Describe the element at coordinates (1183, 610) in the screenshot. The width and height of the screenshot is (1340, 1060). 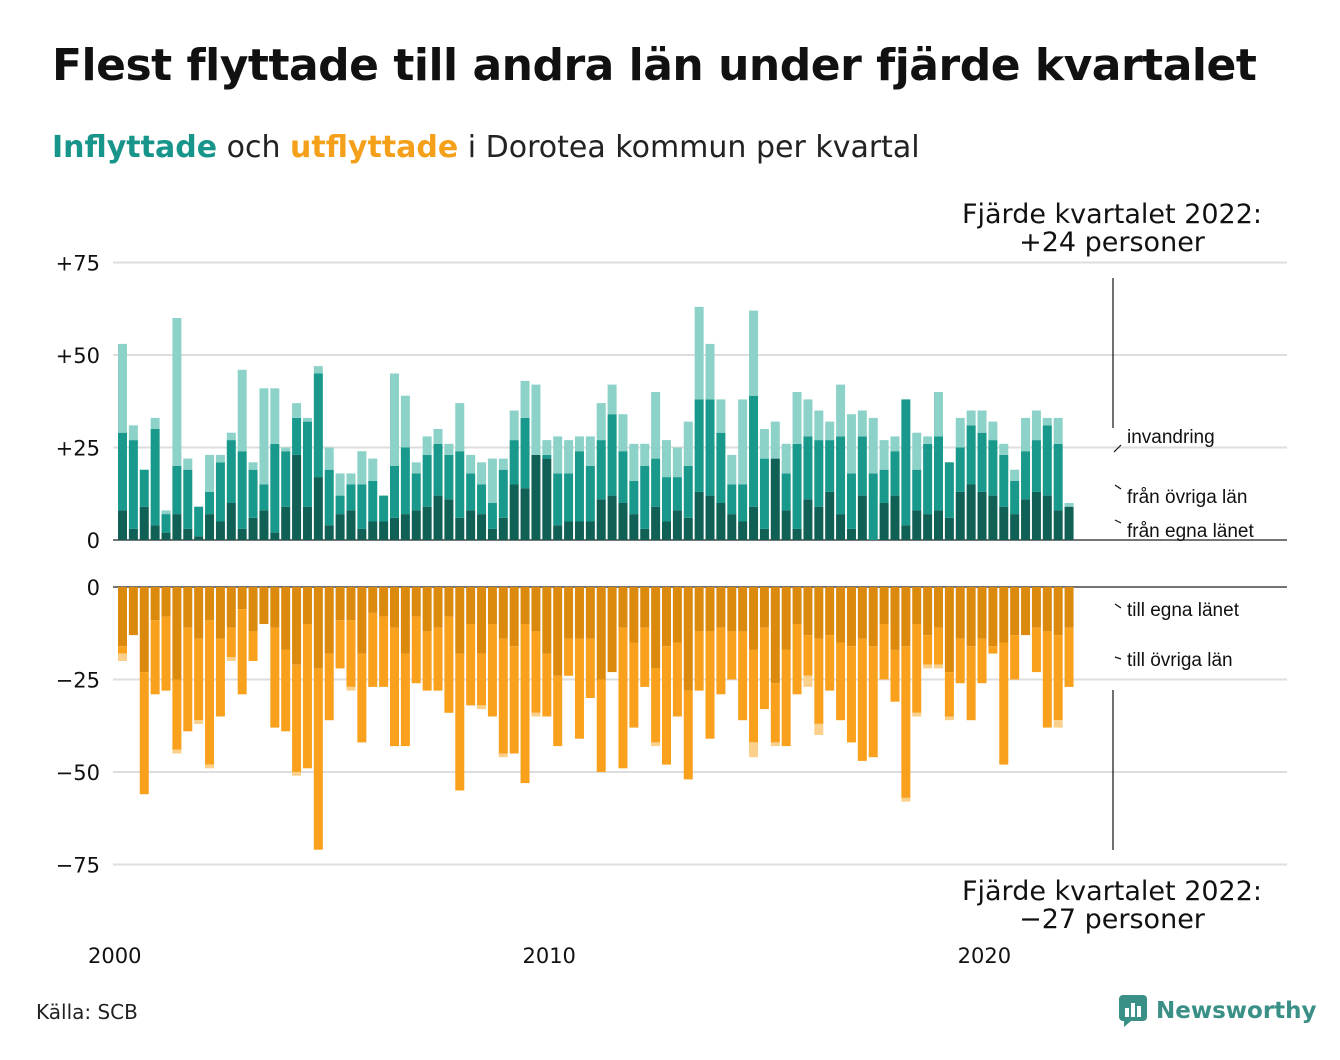
I see `label-till-egna-lanet: till egna länet` at that location.